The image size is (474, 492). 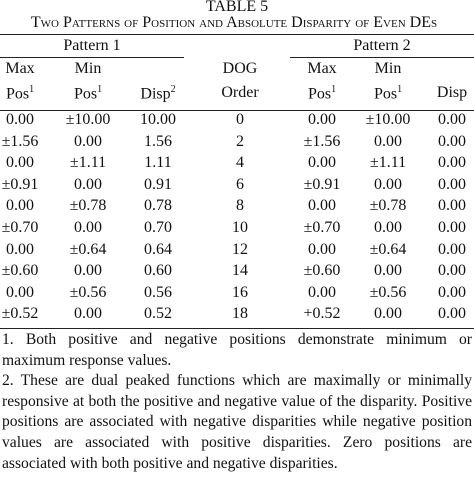 I want to click on column-header: DOG, so click(x=240, y=68).